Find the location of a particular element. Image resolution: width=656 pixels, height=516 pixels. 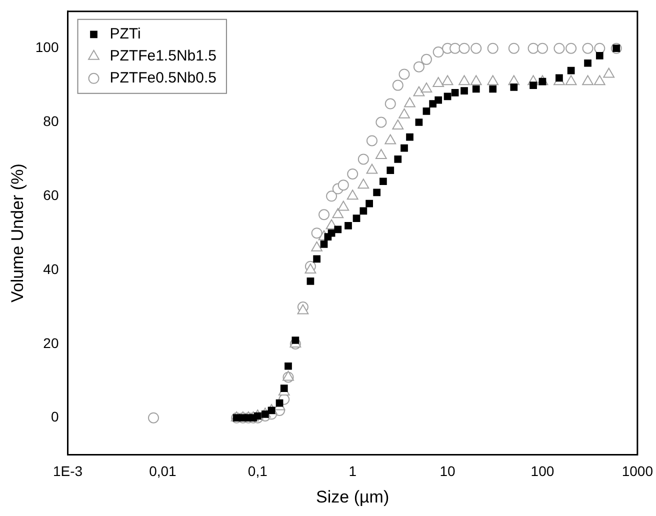

x-tick-label: 100 is located at coordinates (542, 471).